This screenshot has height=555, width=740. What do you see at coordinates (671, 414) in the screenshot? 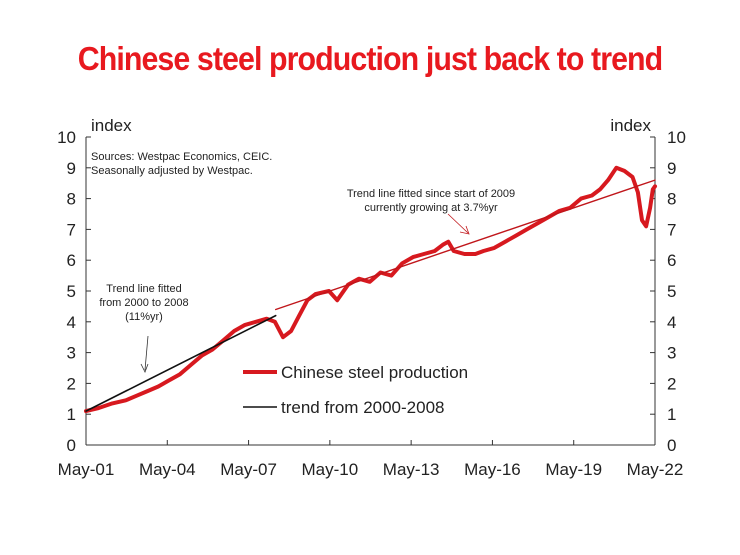
I see `y-tick-label-right: 1` at bounding box center [671, 414].